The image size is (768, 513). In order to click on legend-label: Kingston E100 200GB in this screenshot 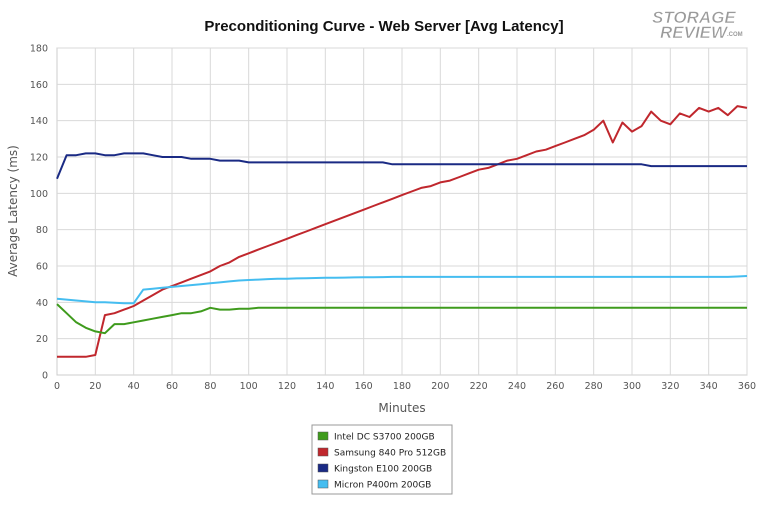, I will do `click(383, 470)`.